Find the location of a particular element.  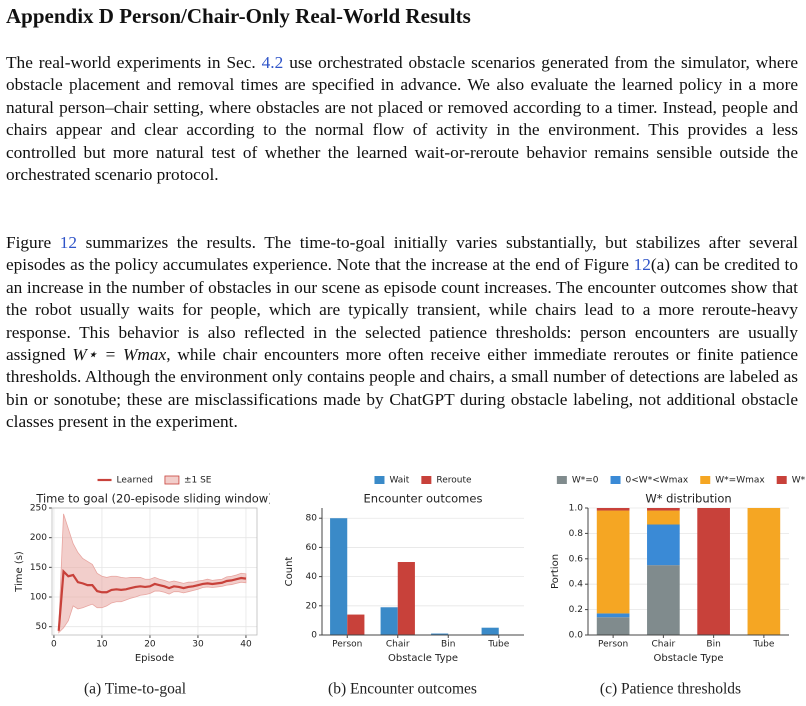

y-tick-label: 80 is located at coordinates (312, 519).